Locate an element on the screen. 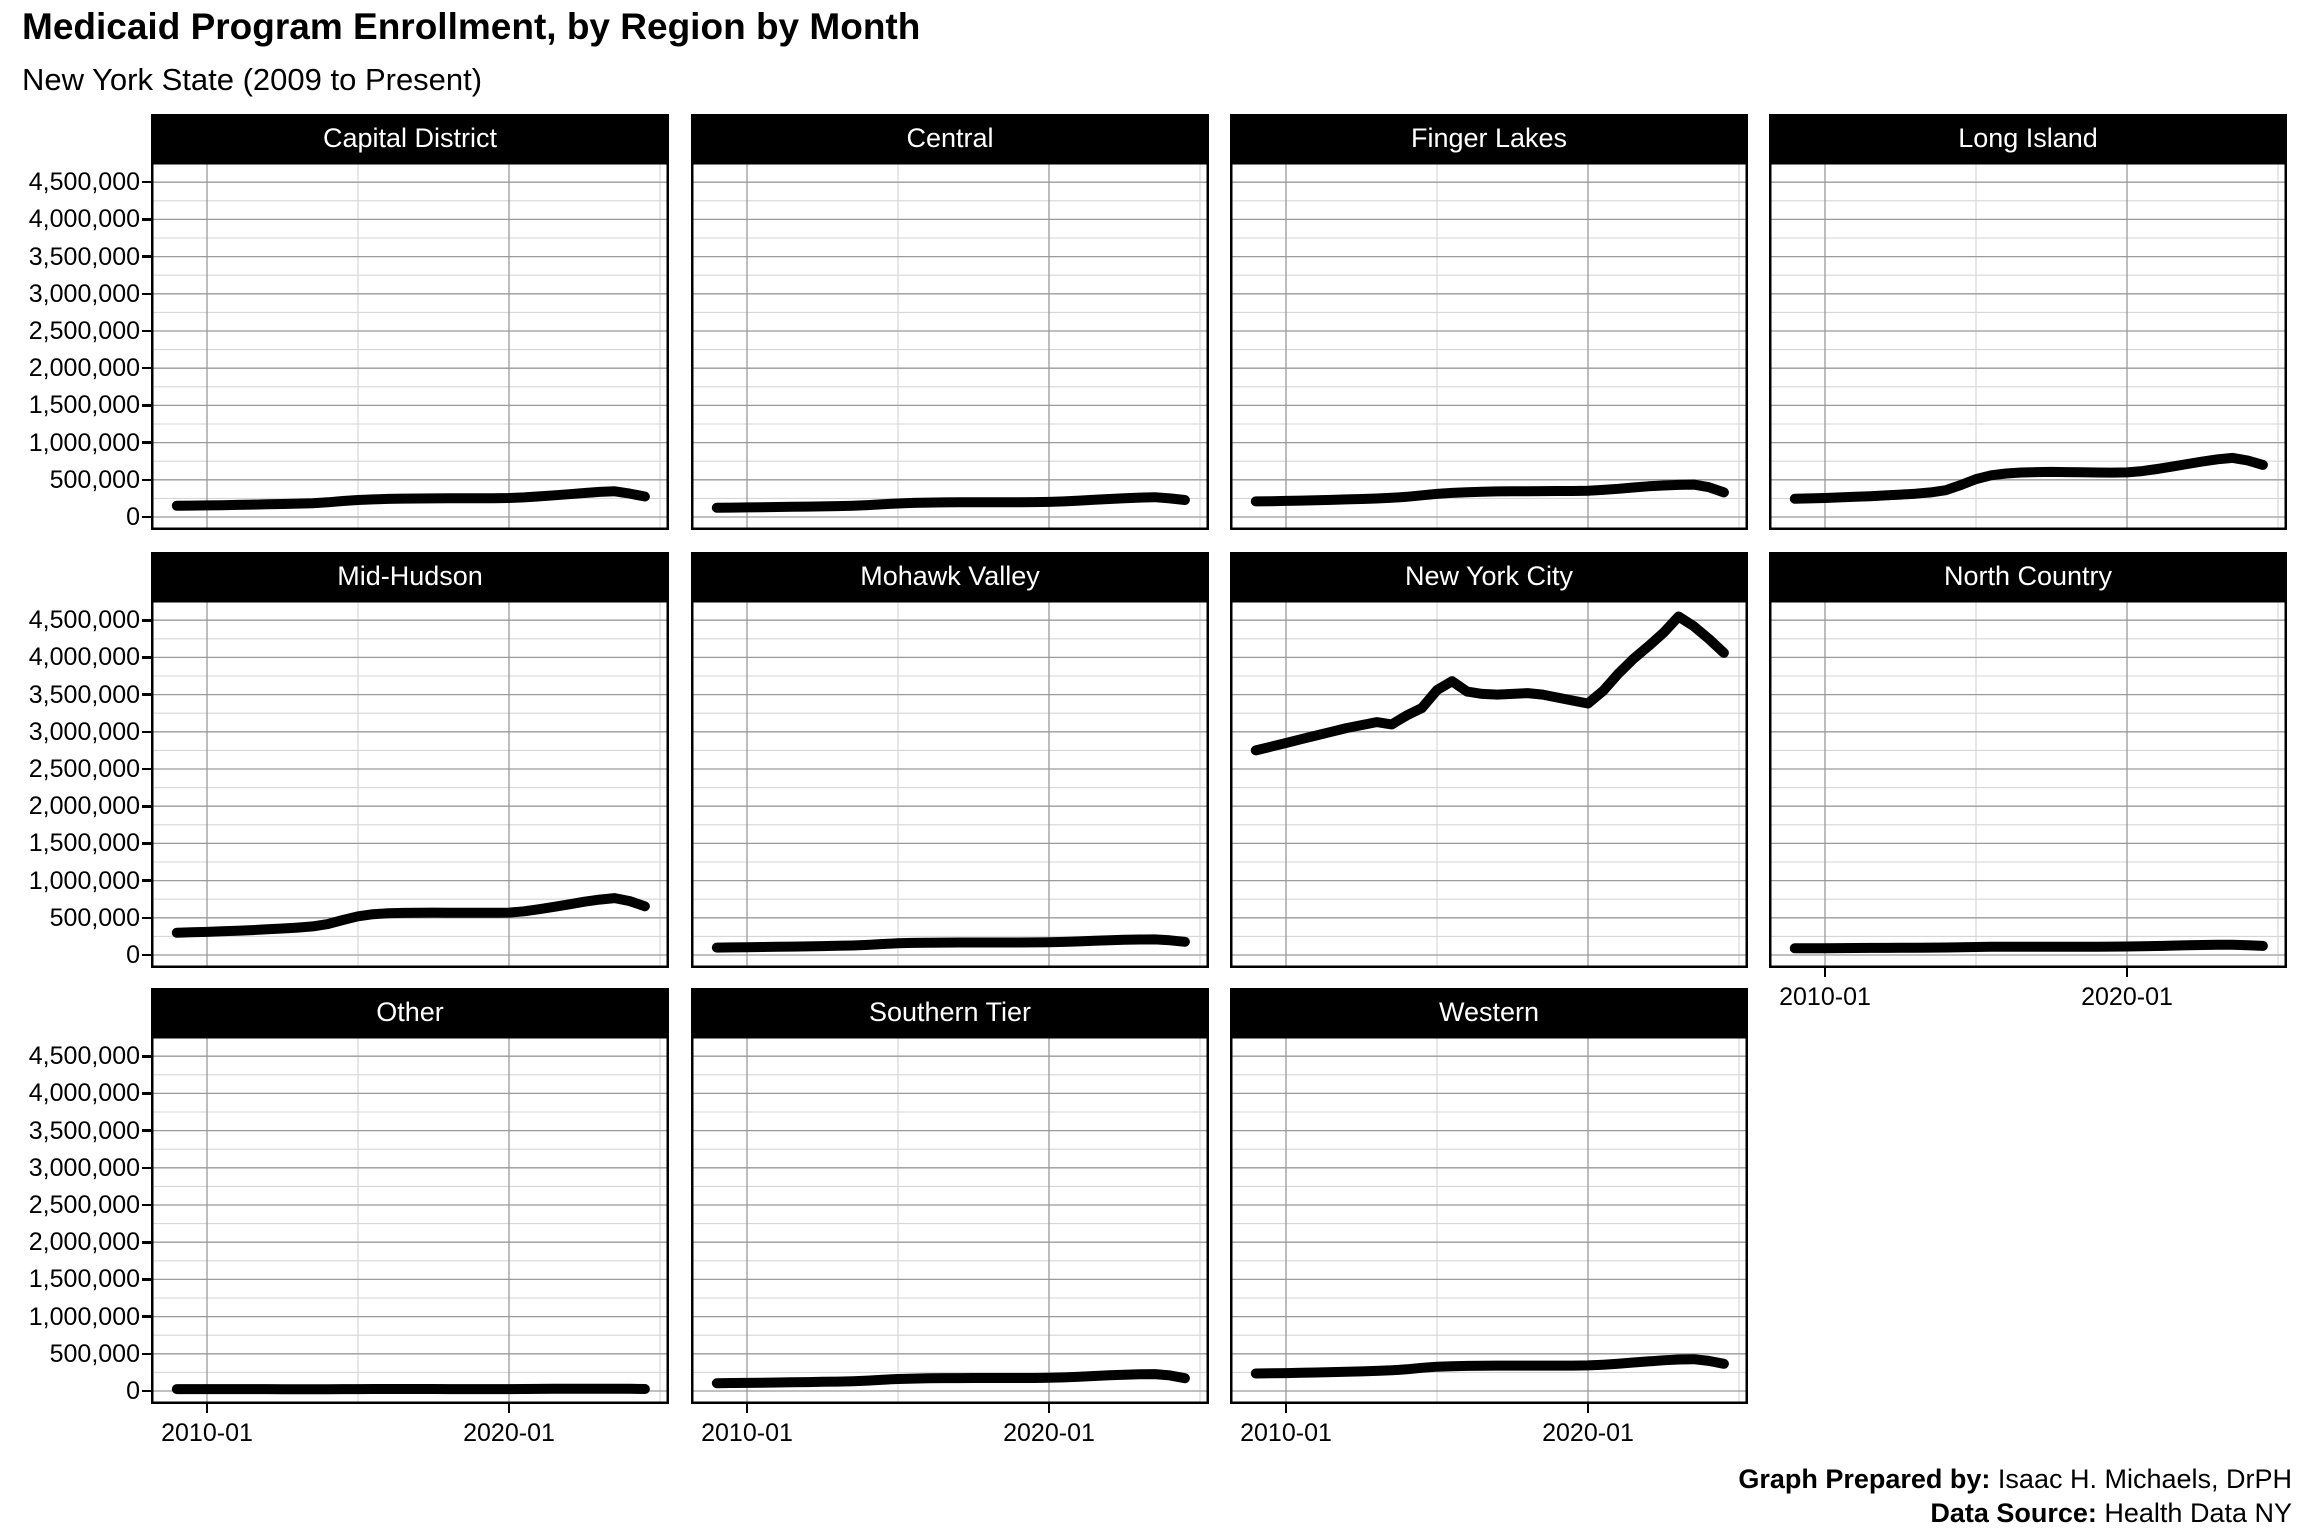 The width and height of the screenshot is (2304, 1536). facet-panel: Finger Lakes is located at coordinates (1489, 322).